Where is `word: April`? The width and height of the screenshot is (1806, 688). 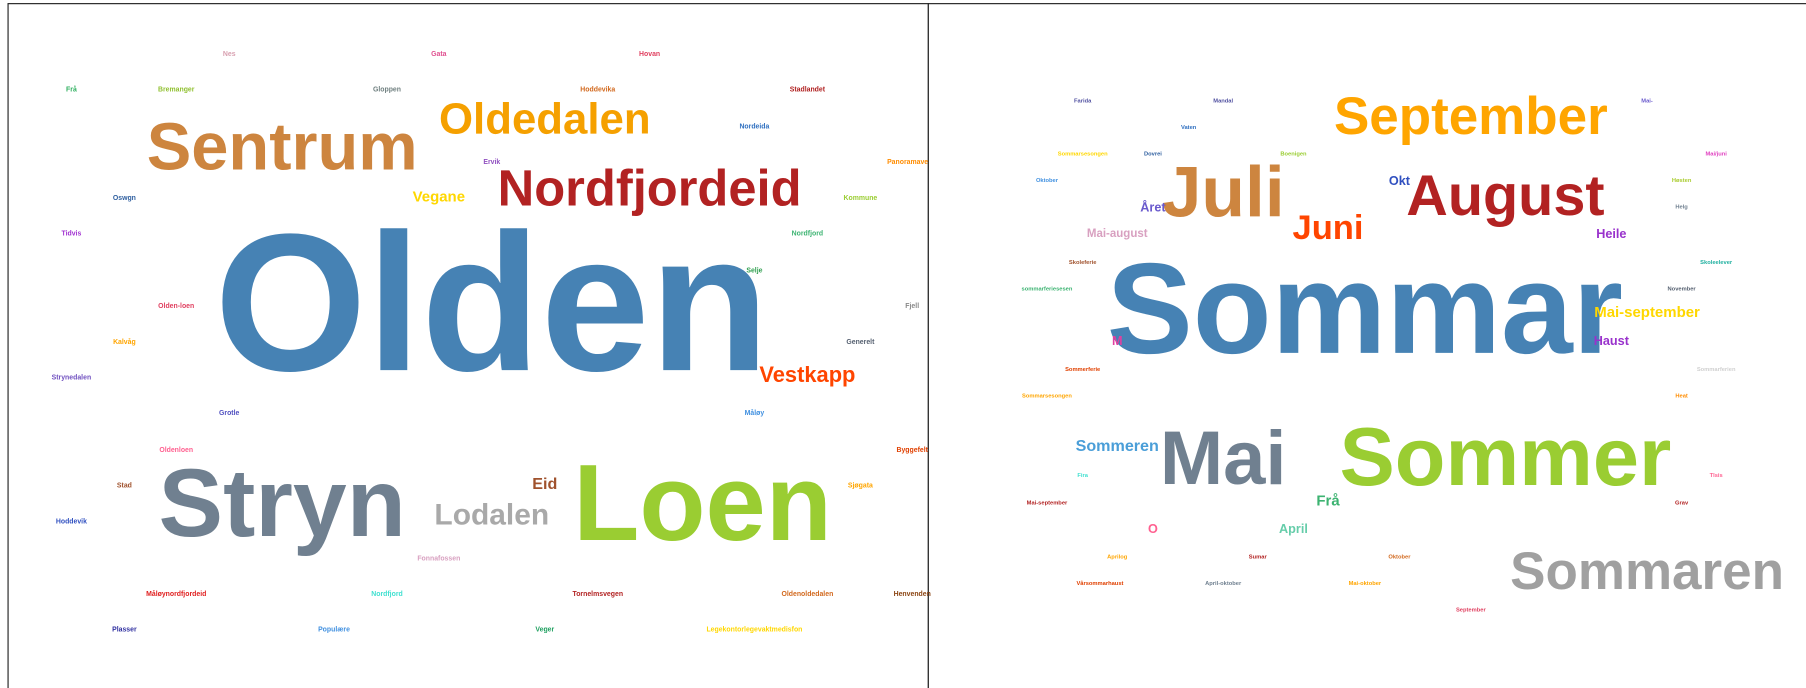
word: April is located at coordinates (1293, 529).